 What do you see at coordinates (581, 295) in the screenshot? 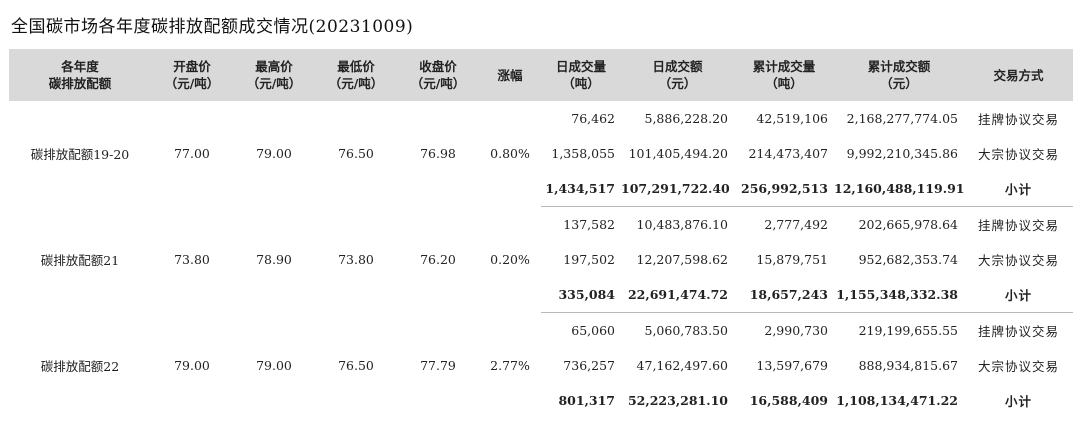
I see `daily-volume-cell: 335,084` at bounding box center [581, 295].